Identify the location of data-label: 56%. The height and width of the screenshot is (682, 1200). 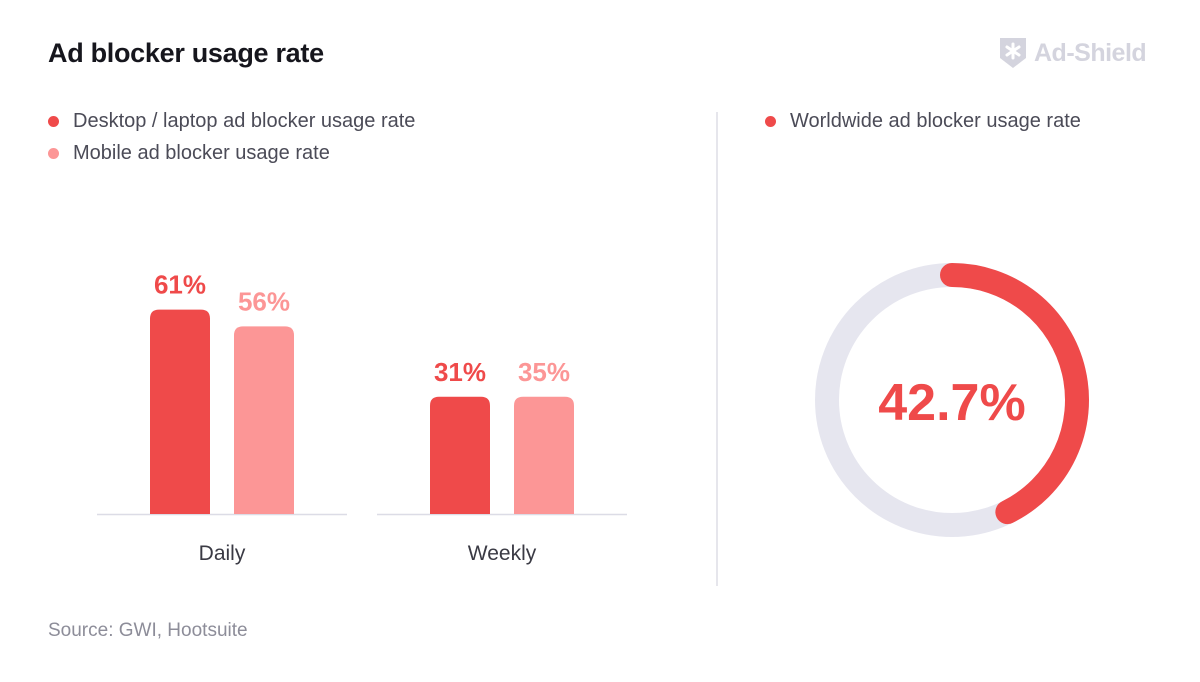
(264, 301).